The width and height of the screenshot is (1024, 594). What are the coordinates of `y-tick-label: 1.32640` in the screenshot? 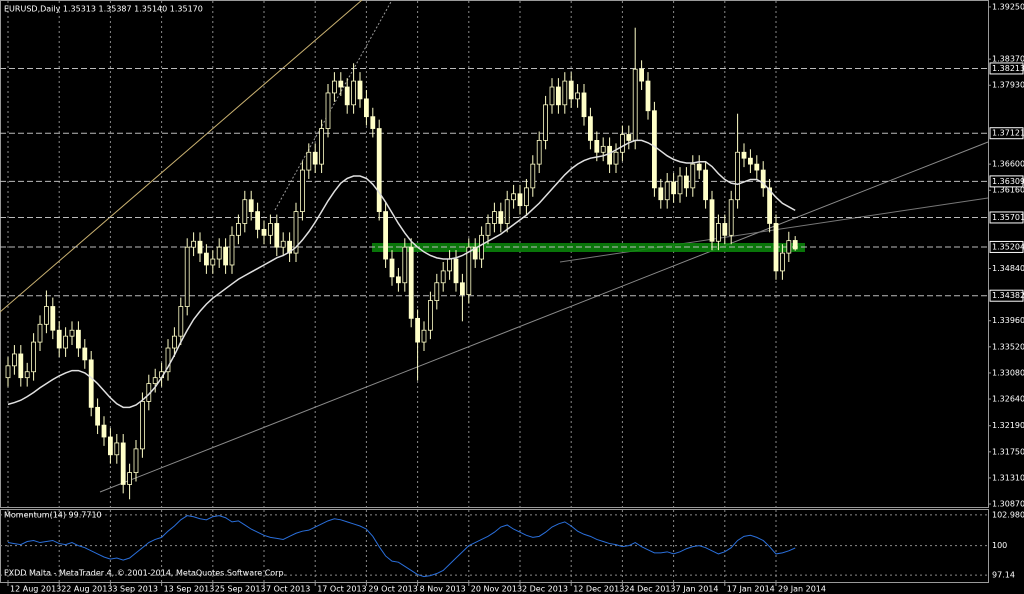 It's located at (1008, 399).